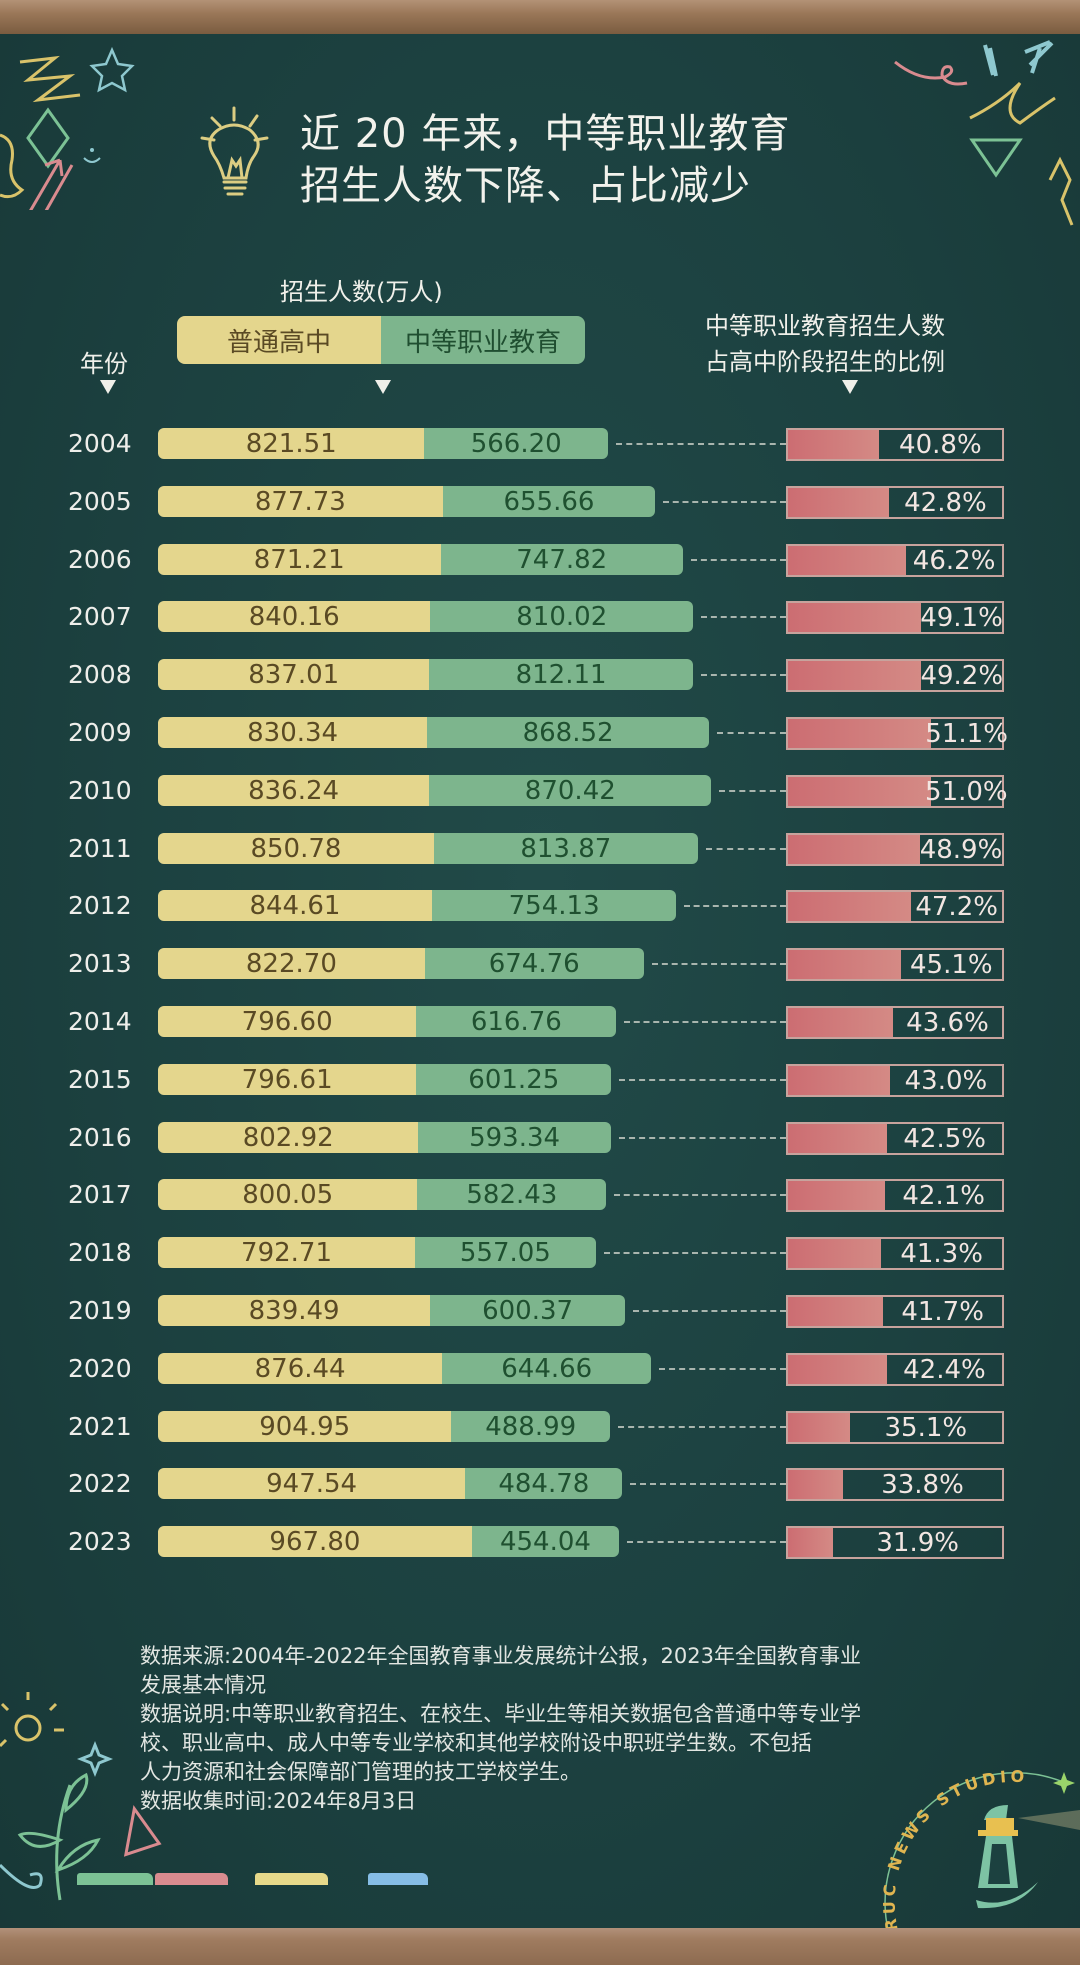  I want to click on year-arrow-icon, so click(108, 387).